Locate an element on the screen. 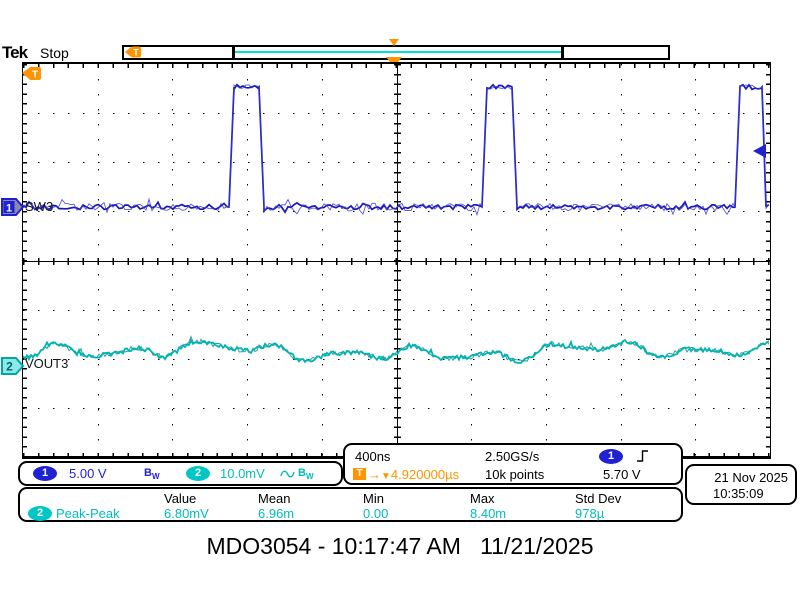  meas-min: 0.00 is located at coordinates (376, 513).